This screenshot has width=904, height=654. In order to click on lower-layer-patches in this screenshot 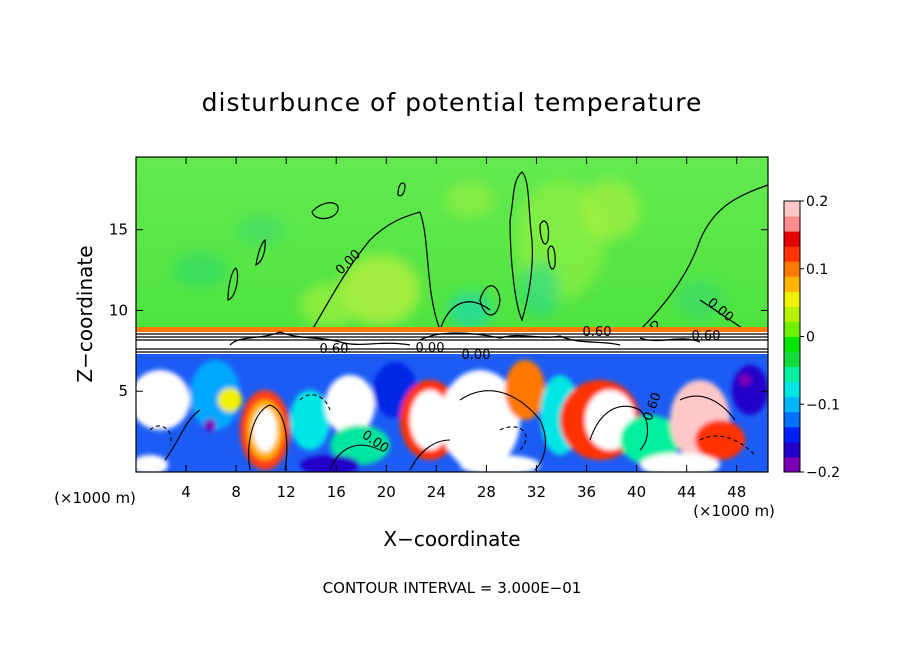, I will do `click(452, 416)`.